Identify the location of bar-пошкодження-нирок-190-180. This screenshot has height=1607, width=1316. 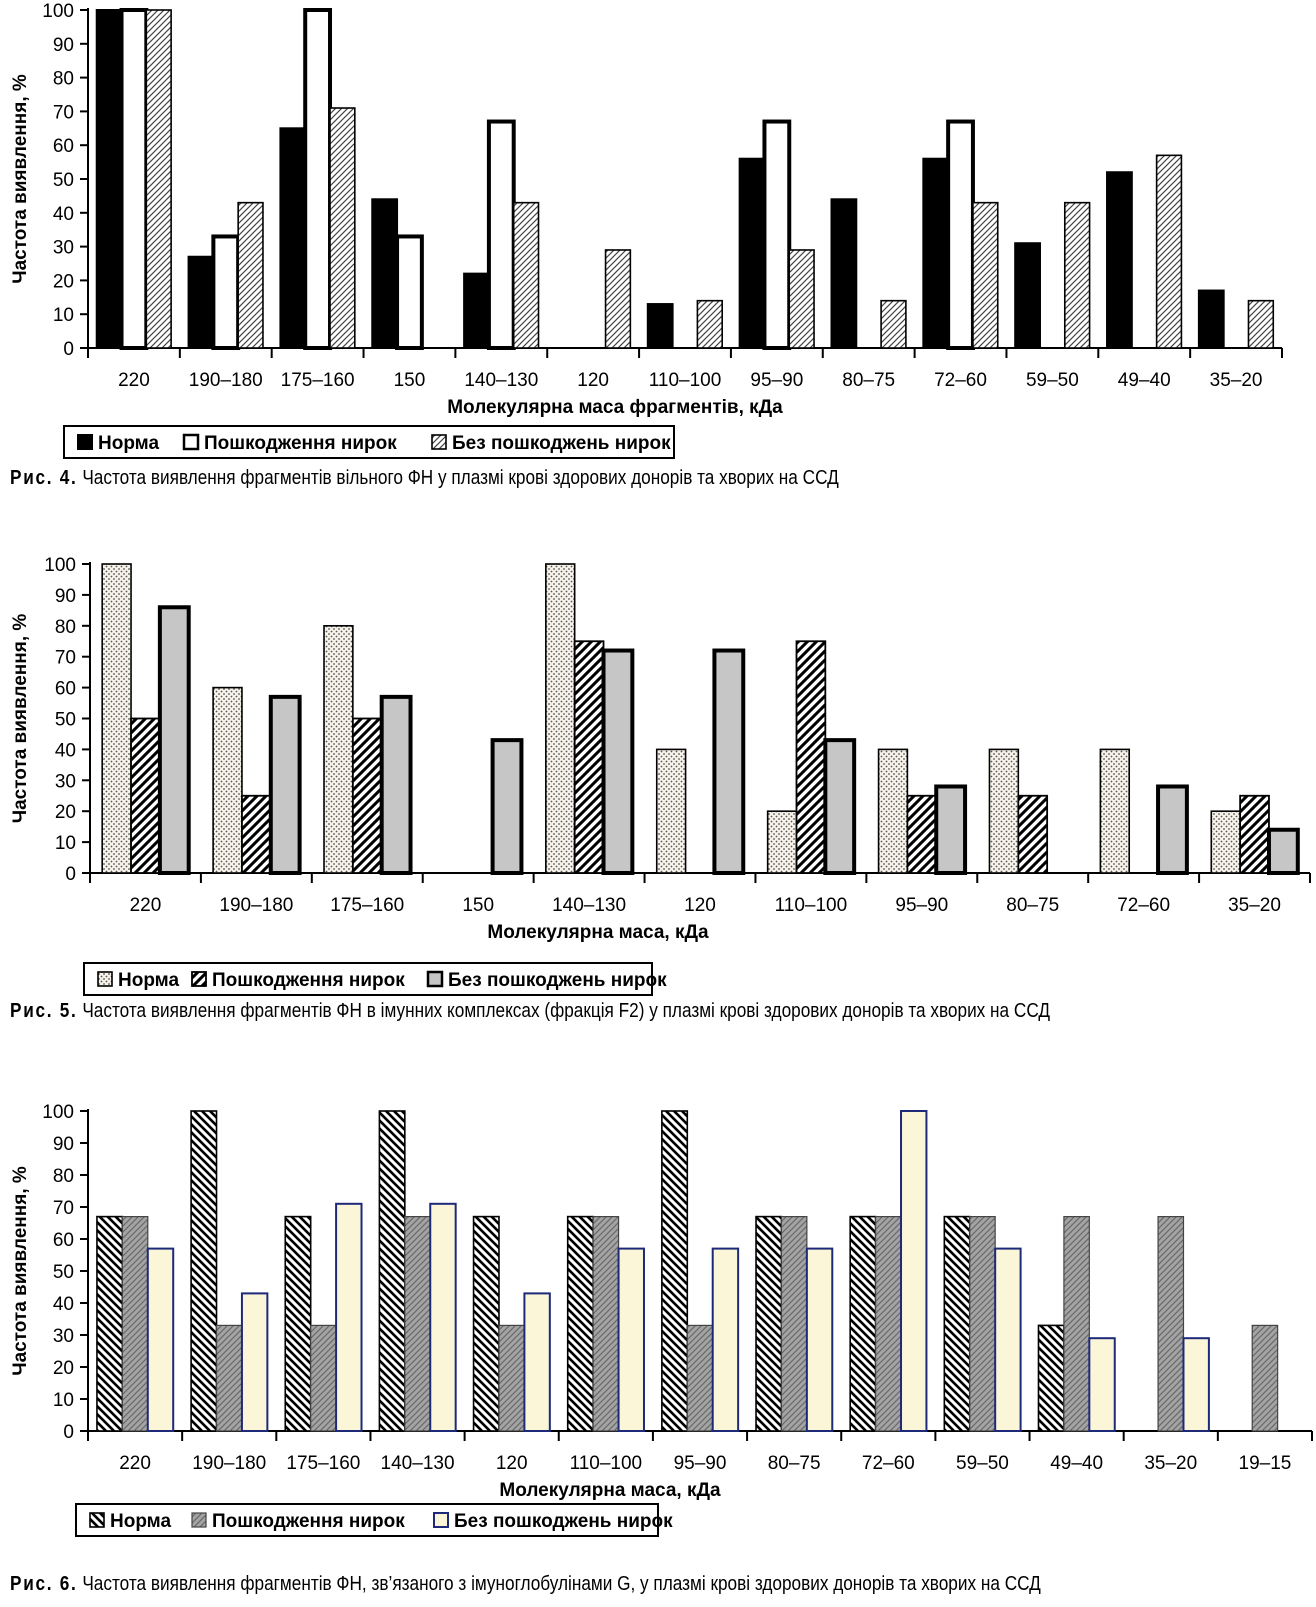
(229, 1378).